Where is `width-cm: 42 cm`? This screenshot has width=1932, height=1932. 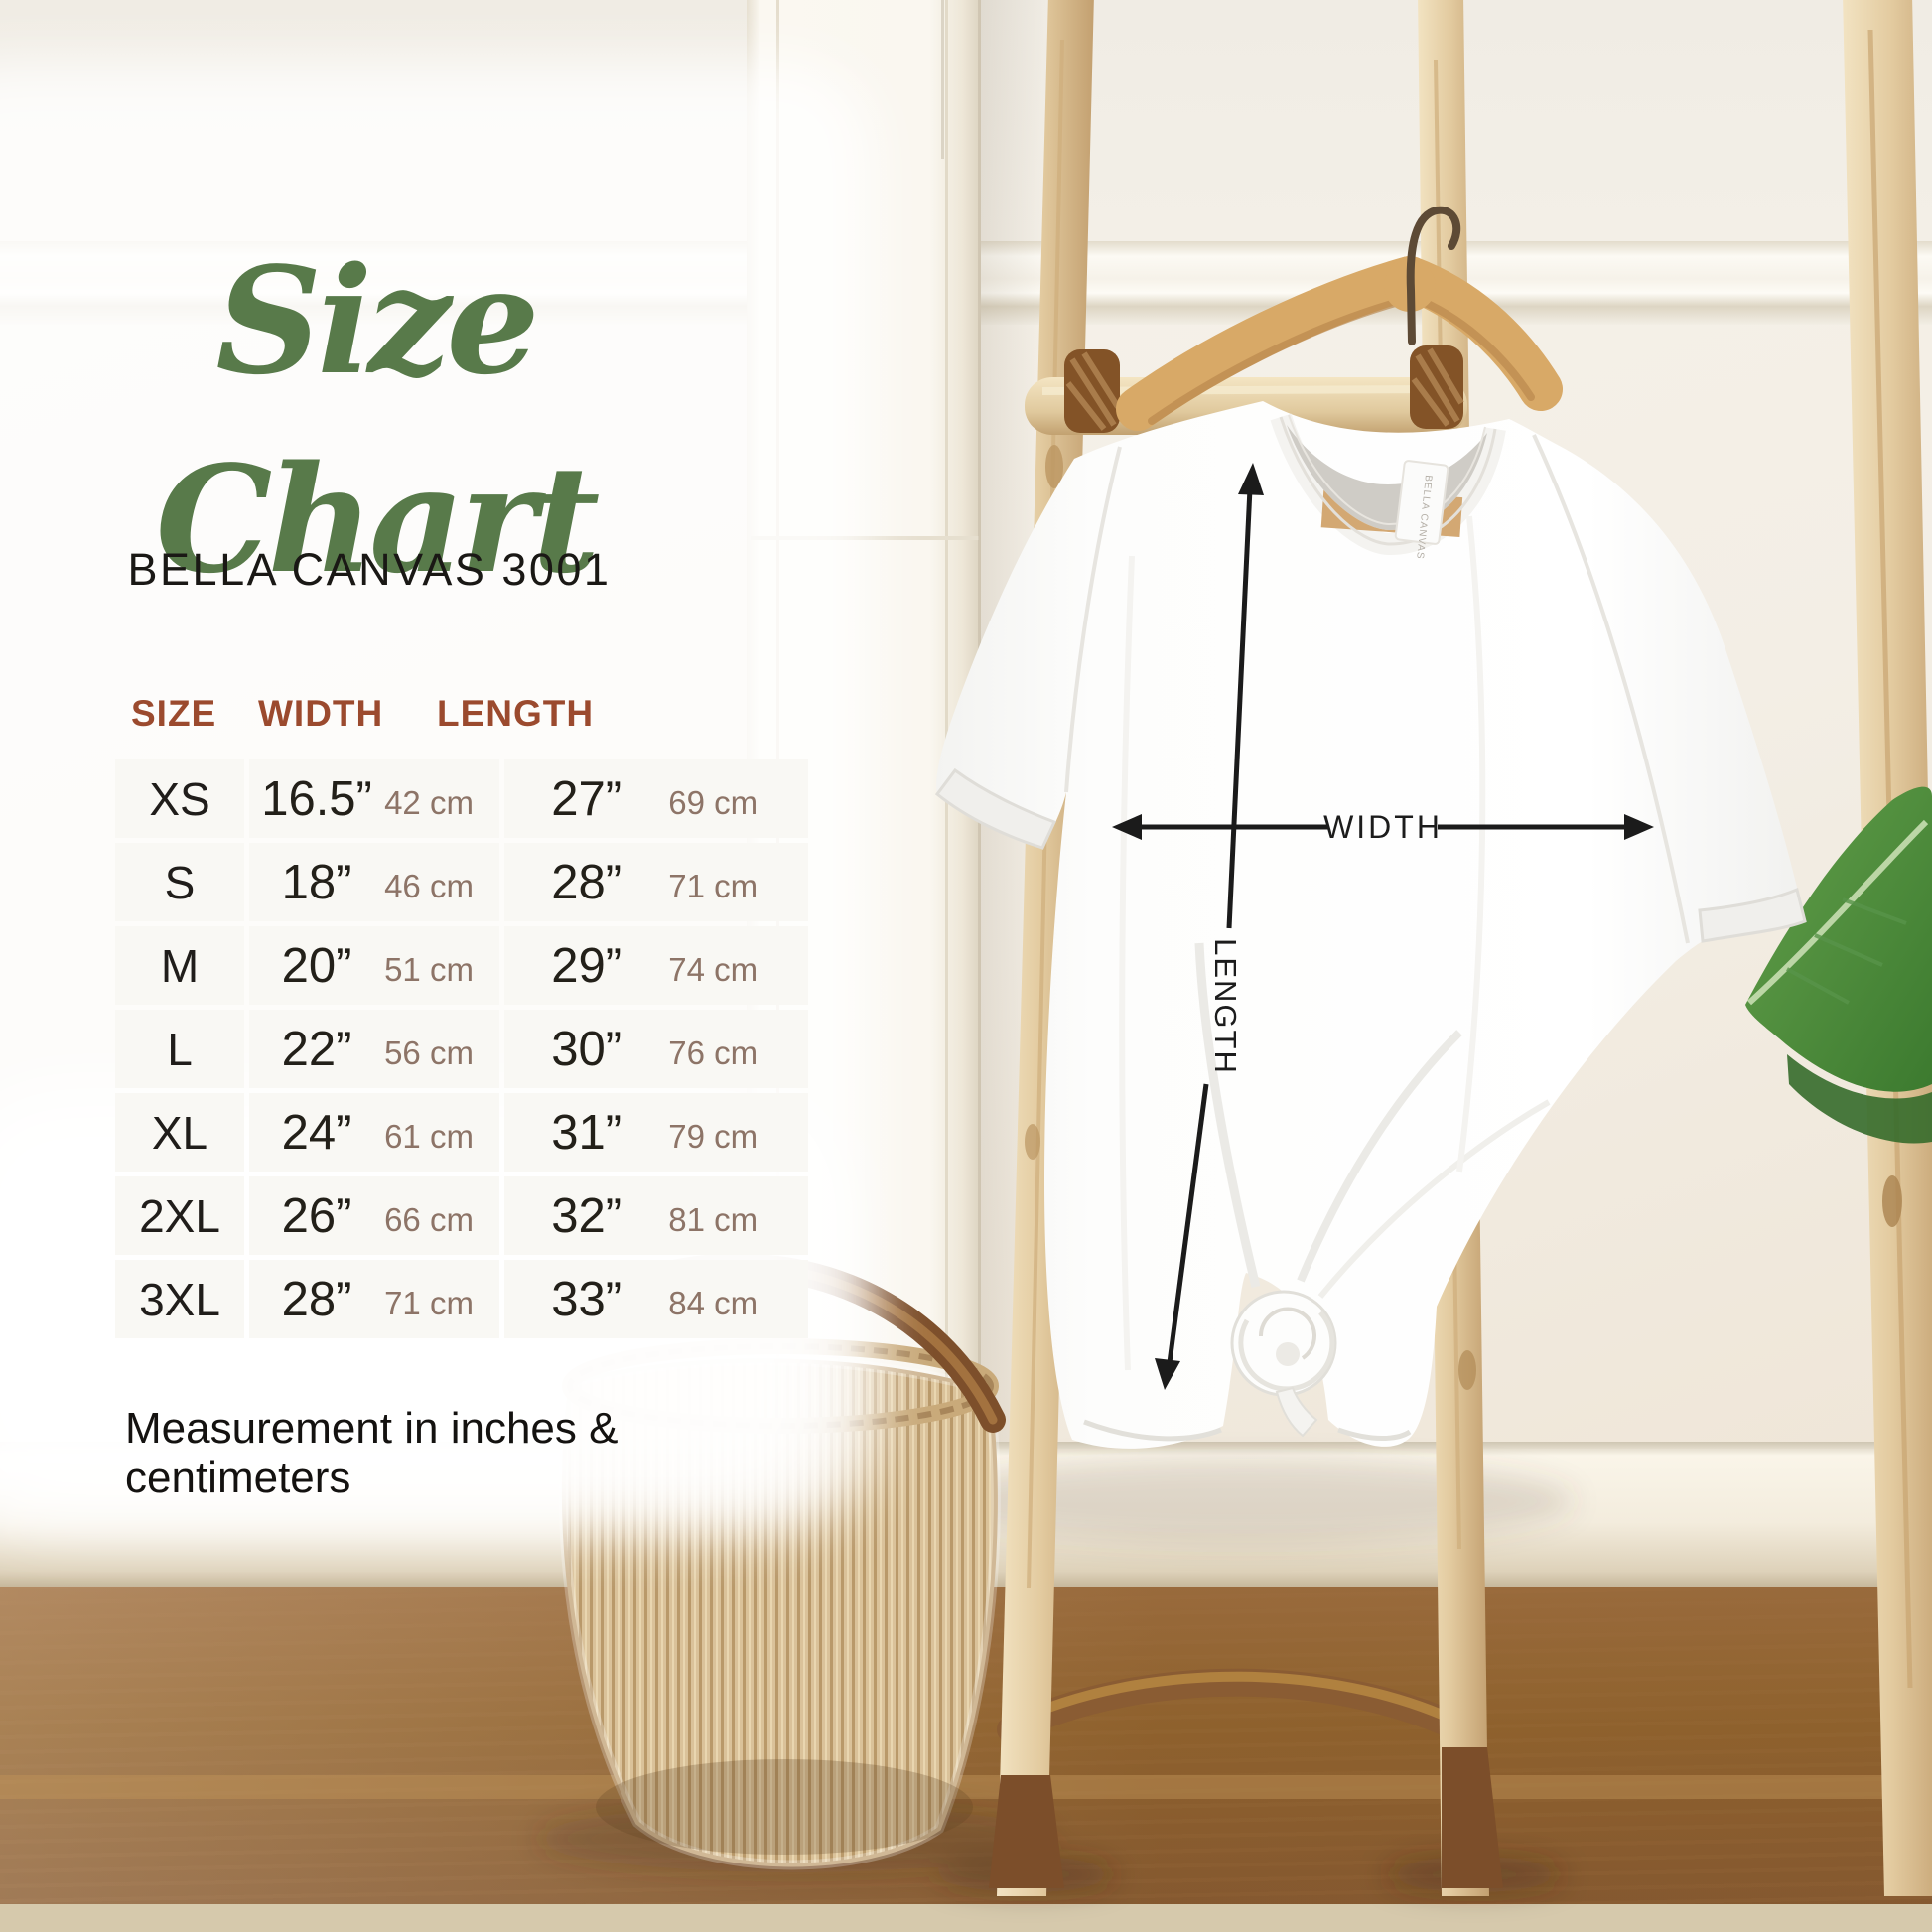
width-cm: 42 cm is located at coordinates (429, 803).